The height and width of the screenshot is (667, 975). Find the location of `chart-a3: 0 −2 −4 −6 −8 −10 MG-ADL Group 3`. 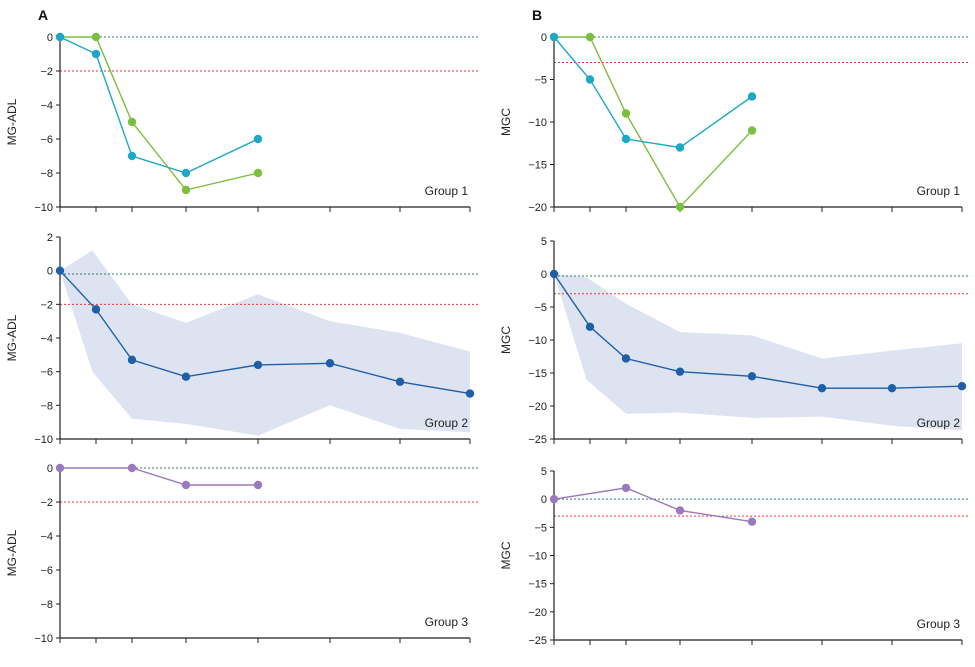

chart-a3: 0 −2 −4 −6 −8 −10 MG-ADL Group 3 is located at coordinates (241, 554).